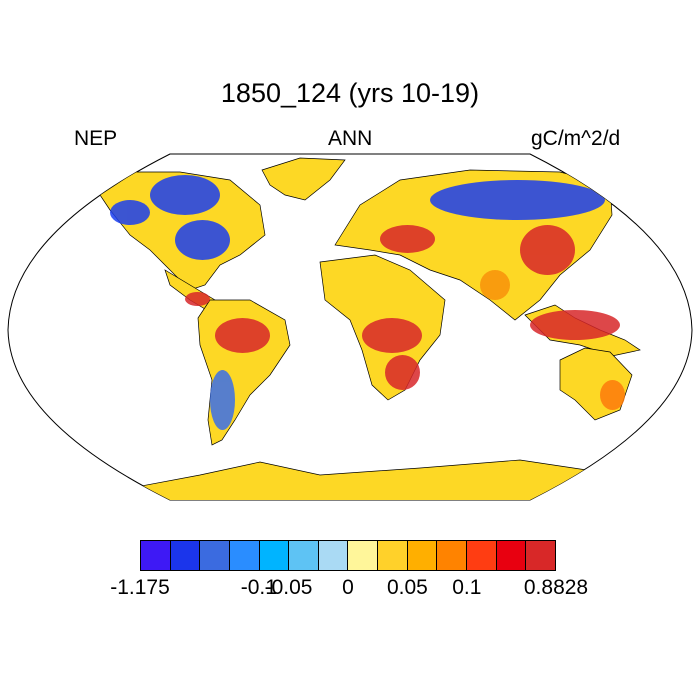 This screenshot has height=700, width=700. I want to click on region-east-australia, so click(612, 395).